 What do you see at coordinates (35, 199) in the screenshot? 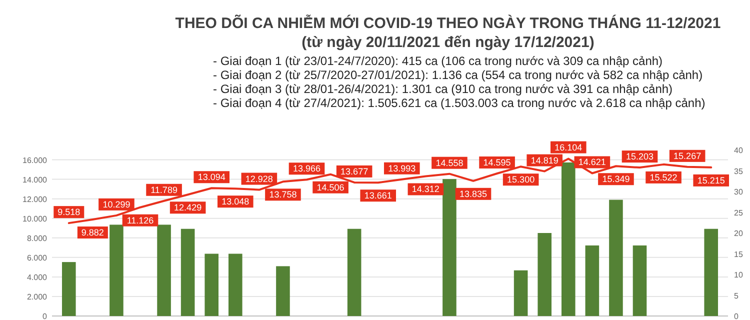
I see `y-tick-label: 12.000` at bounding box center [35, 199].